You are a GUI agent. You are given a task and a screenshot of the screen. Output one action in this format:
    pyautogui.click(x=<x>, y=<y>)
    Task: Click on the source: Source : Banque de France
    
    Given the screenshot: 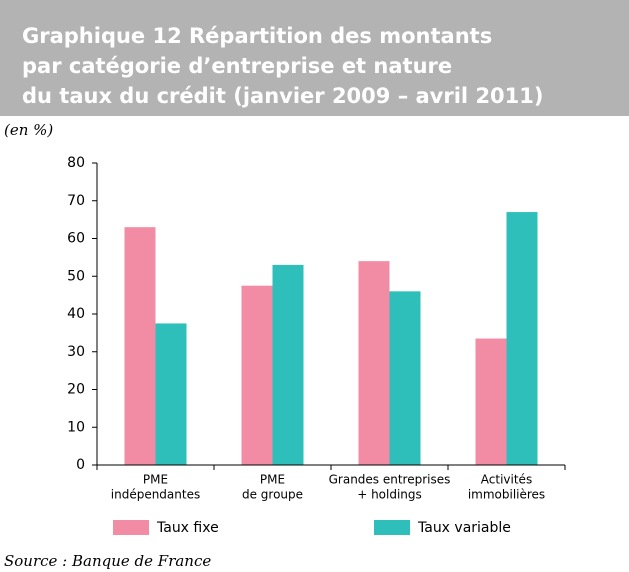 What is the action you would take?
    pyautogui.click(x=107, y=561)
    